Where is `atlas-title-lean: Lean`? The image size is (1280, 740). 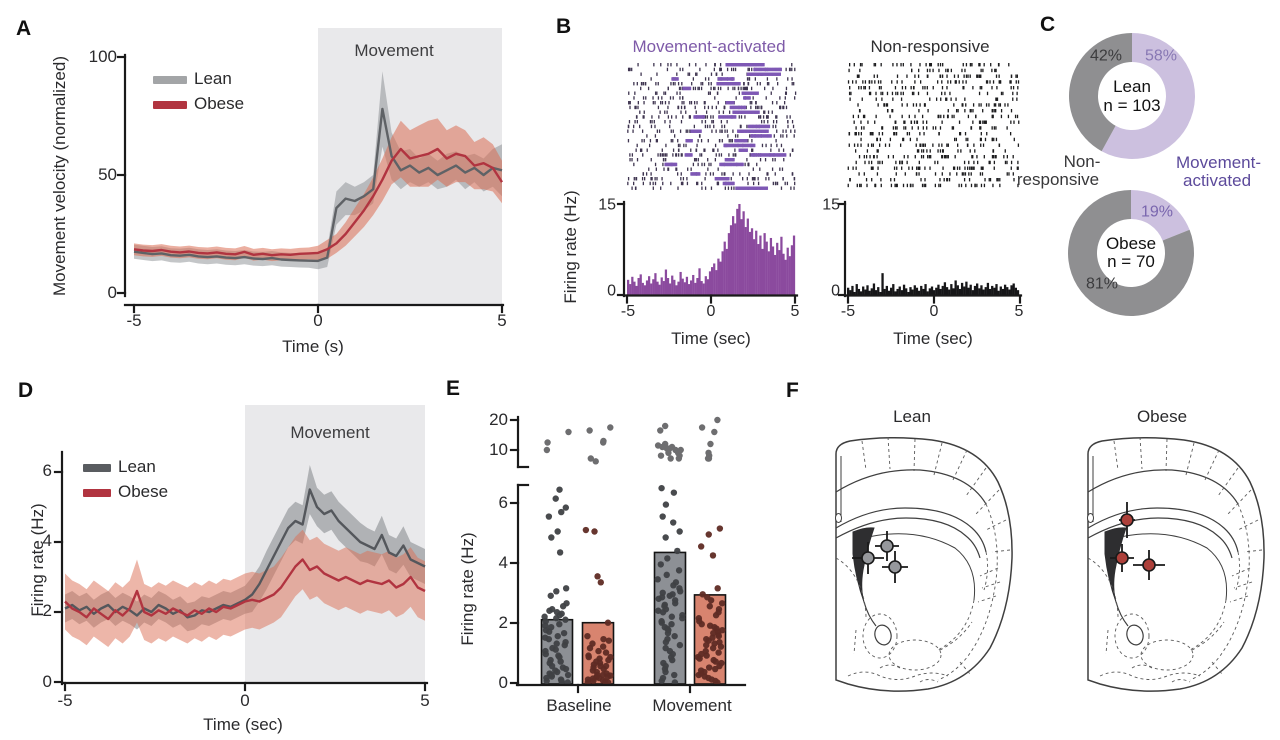
atlas-title-lean: Lean is located at coordinates (912, 416).